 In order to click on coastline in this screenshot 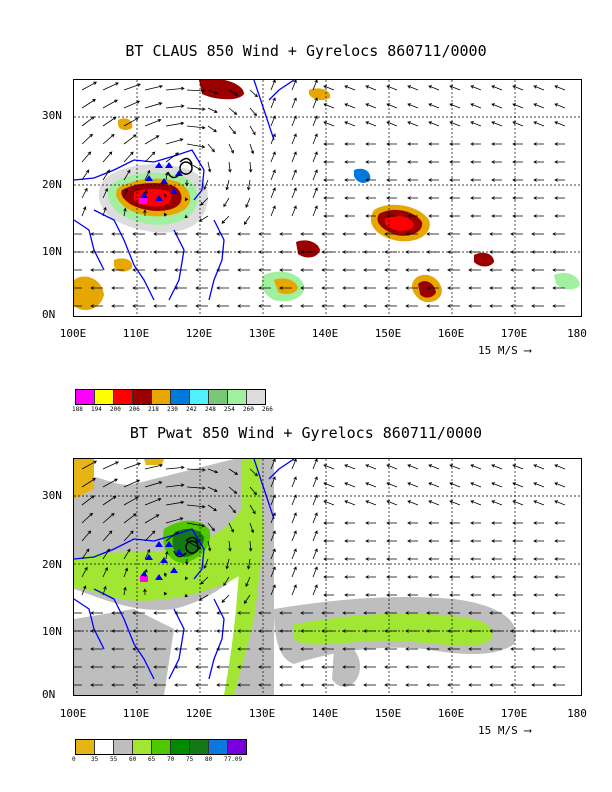, I will do `click(184, 190)`.